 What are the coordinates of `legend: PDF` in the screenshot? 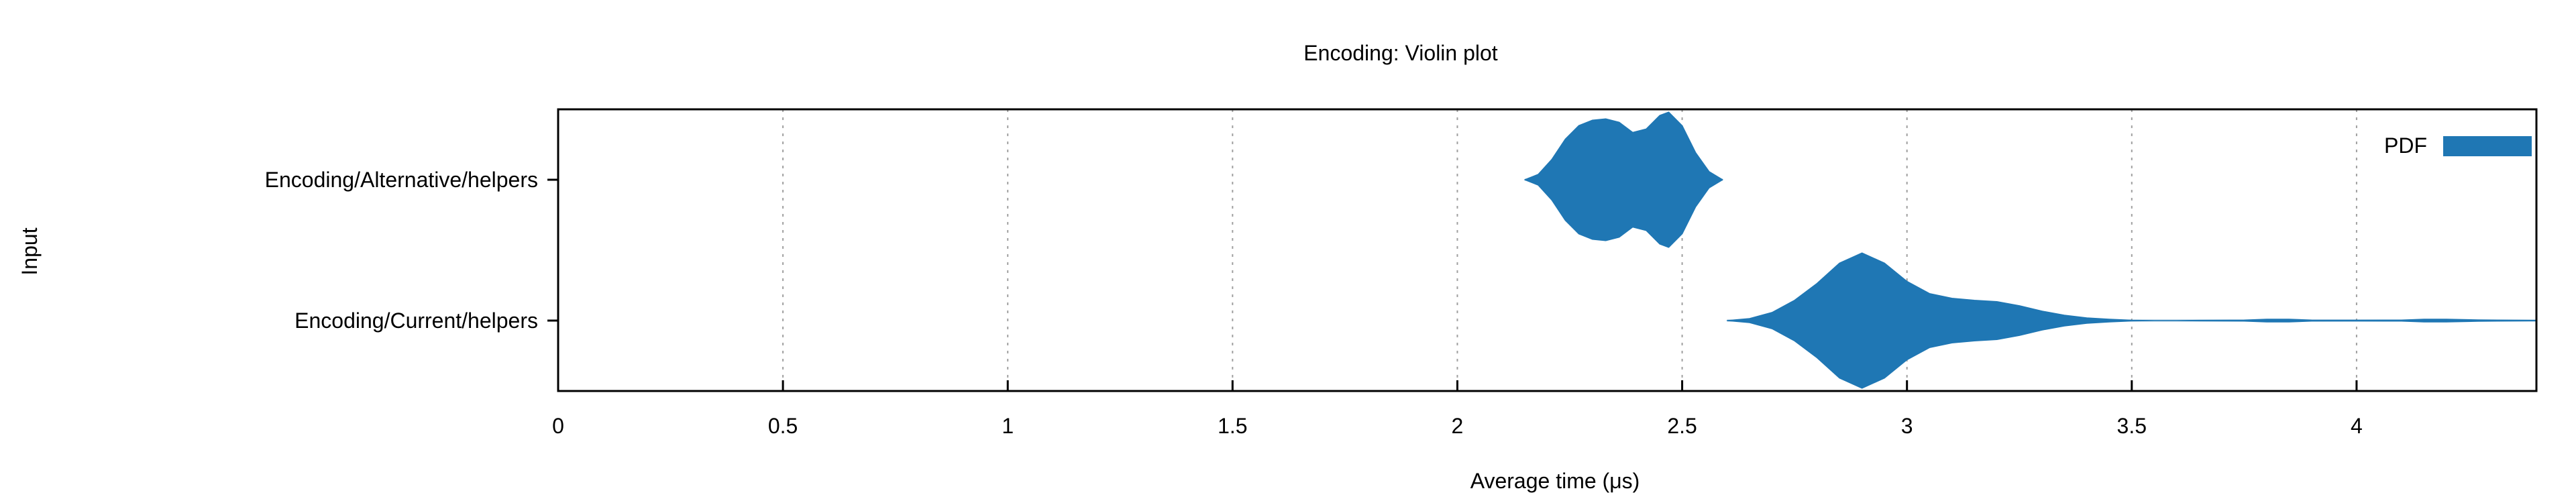 It's located at (2458, 145).